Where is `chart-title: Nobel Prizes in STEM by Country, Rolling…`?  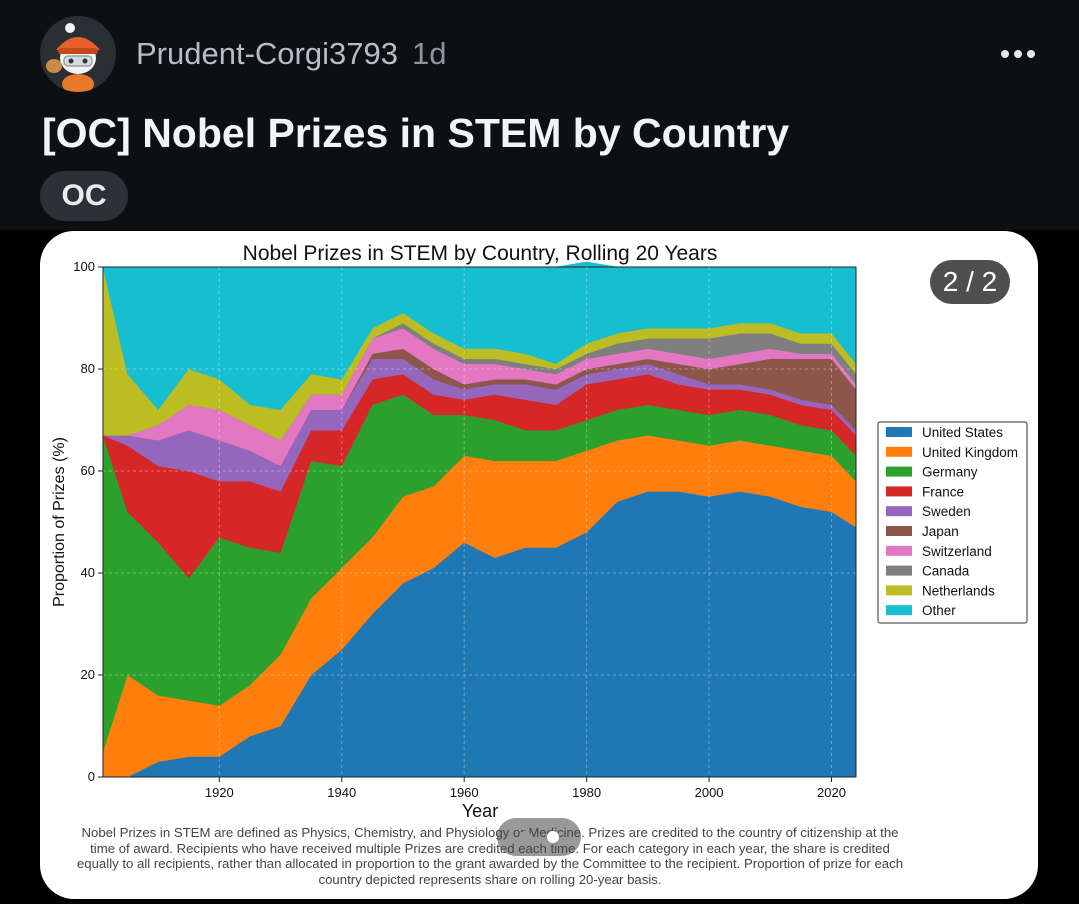
chart-title: Nobel Prizes in STEM by Country, Rolling… is located at coordinates (480, 253).